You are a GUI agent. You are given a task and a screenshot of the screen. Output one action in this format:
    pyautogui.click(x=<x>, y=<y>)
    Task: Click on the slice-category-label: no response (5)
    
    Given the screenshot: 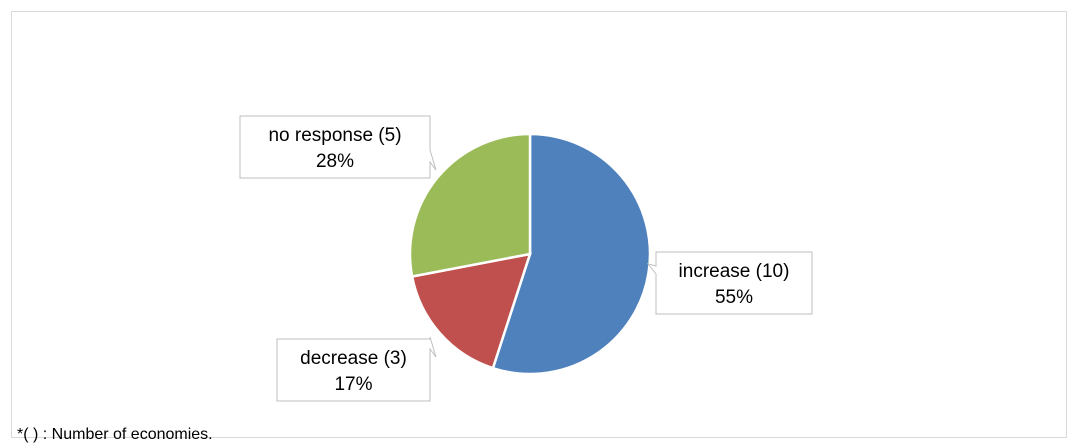 What is the action you would take?
    pyautogui.click(x=334, y=135)
    